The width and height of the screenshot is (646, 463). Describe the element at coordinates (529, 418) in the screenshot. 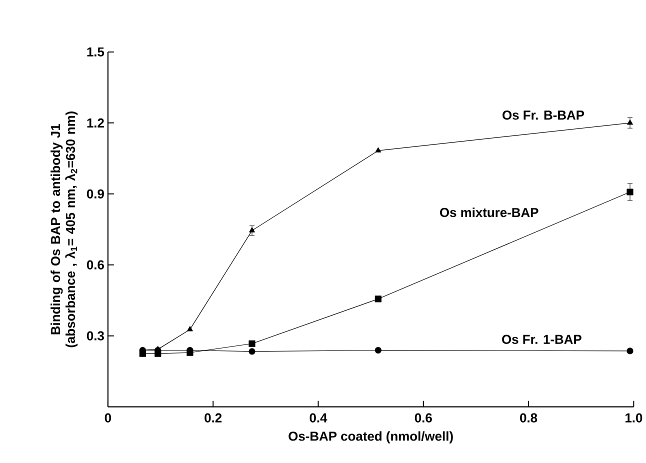

I see `x-tick-label: 0.8` at that location.